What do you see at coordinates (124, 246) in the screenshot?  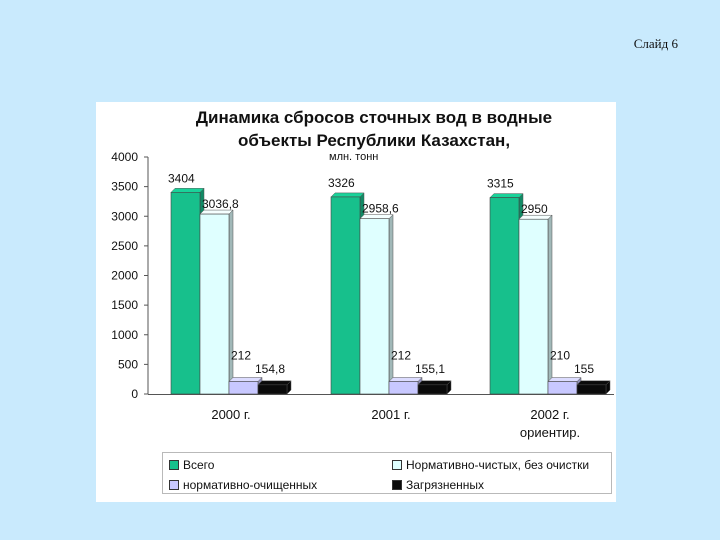 I see `y-tick-label-2500: 2500` at bounding box center [124, 246].